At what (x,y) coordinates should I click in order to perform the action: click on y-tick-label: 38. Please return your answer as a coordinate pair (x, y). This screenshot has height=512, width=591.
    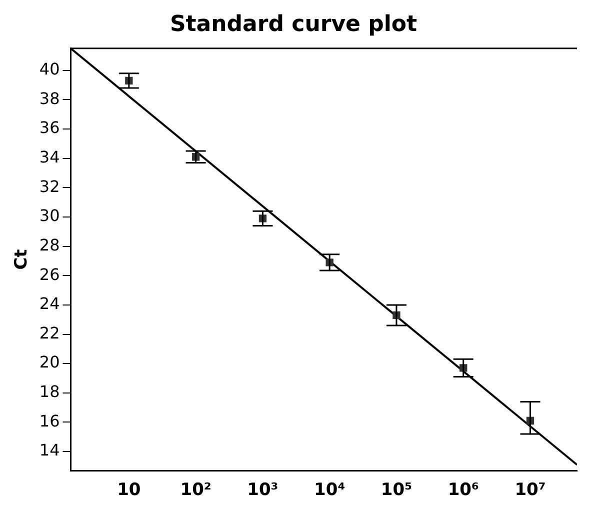
    Looking at the image, I should click on (49, 98).